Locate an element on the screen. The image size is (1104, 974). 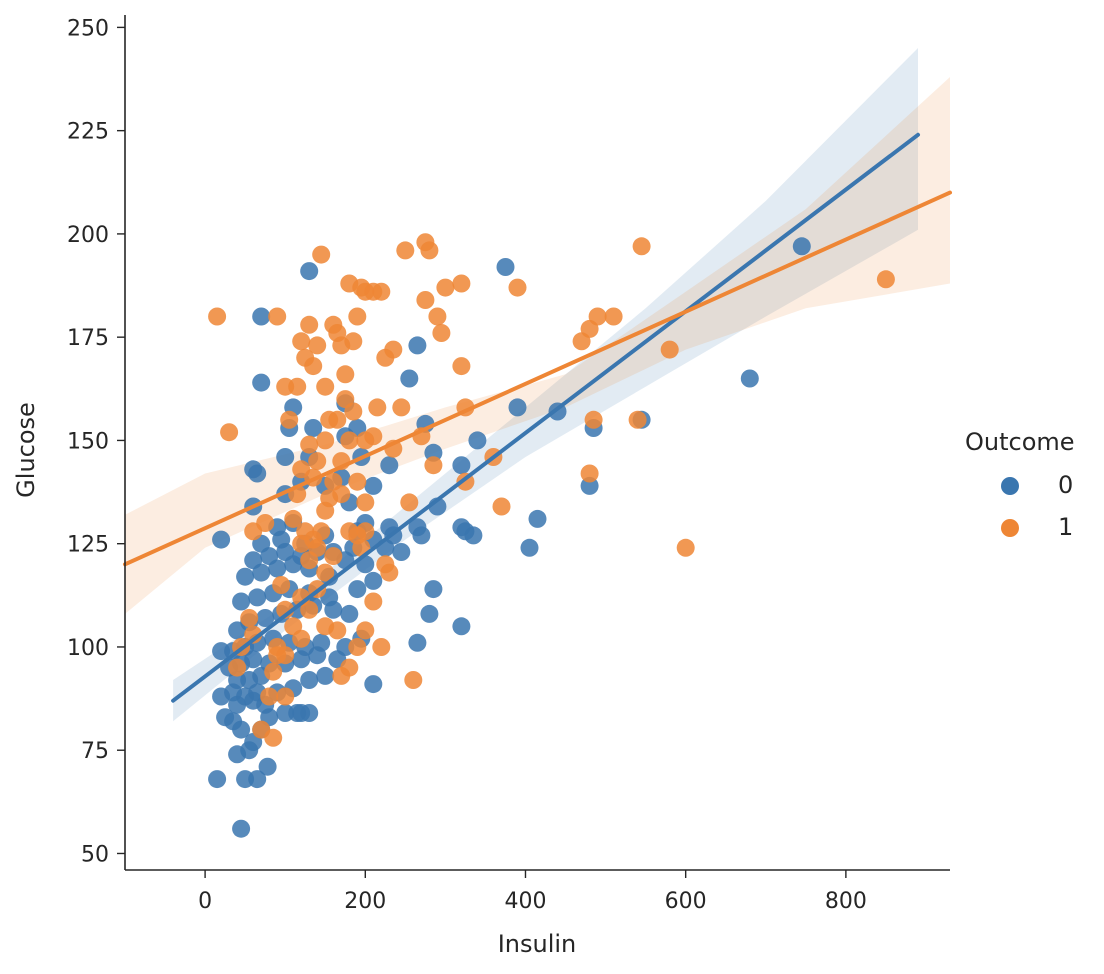
legend-label-1: 1 is located at coordinates (1065, 527).